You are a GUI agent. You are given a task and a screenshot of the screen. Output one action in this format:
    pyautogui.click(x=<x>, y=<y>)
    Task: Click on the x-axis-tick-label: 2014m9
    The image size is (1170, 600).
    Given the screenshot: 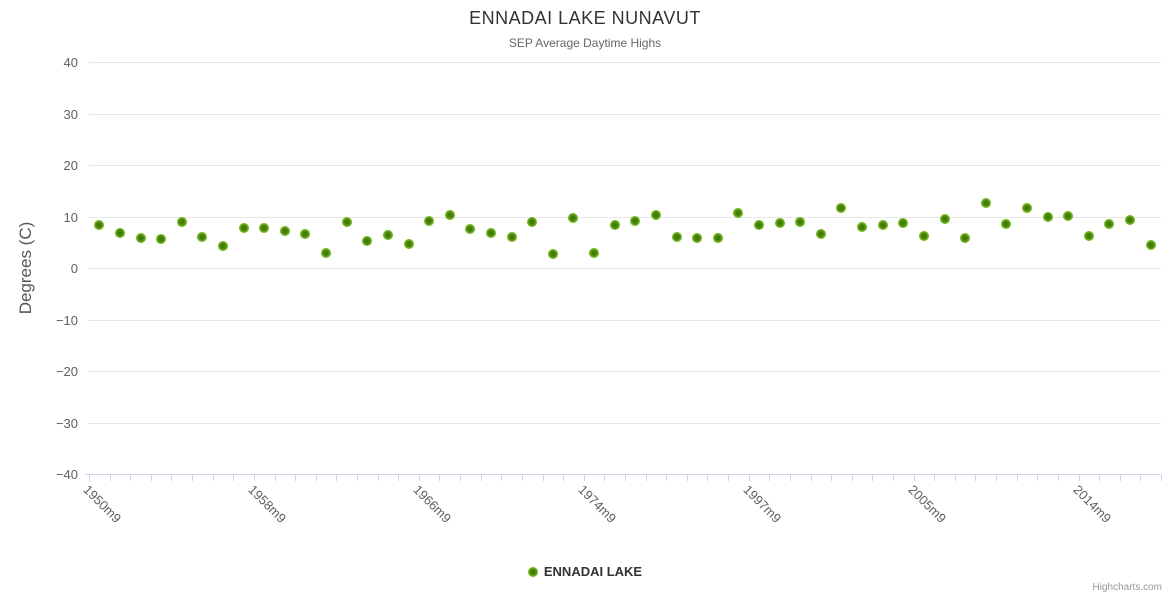 What is the action you would take?
    pyautogui.click(x=1092, y=504)
    